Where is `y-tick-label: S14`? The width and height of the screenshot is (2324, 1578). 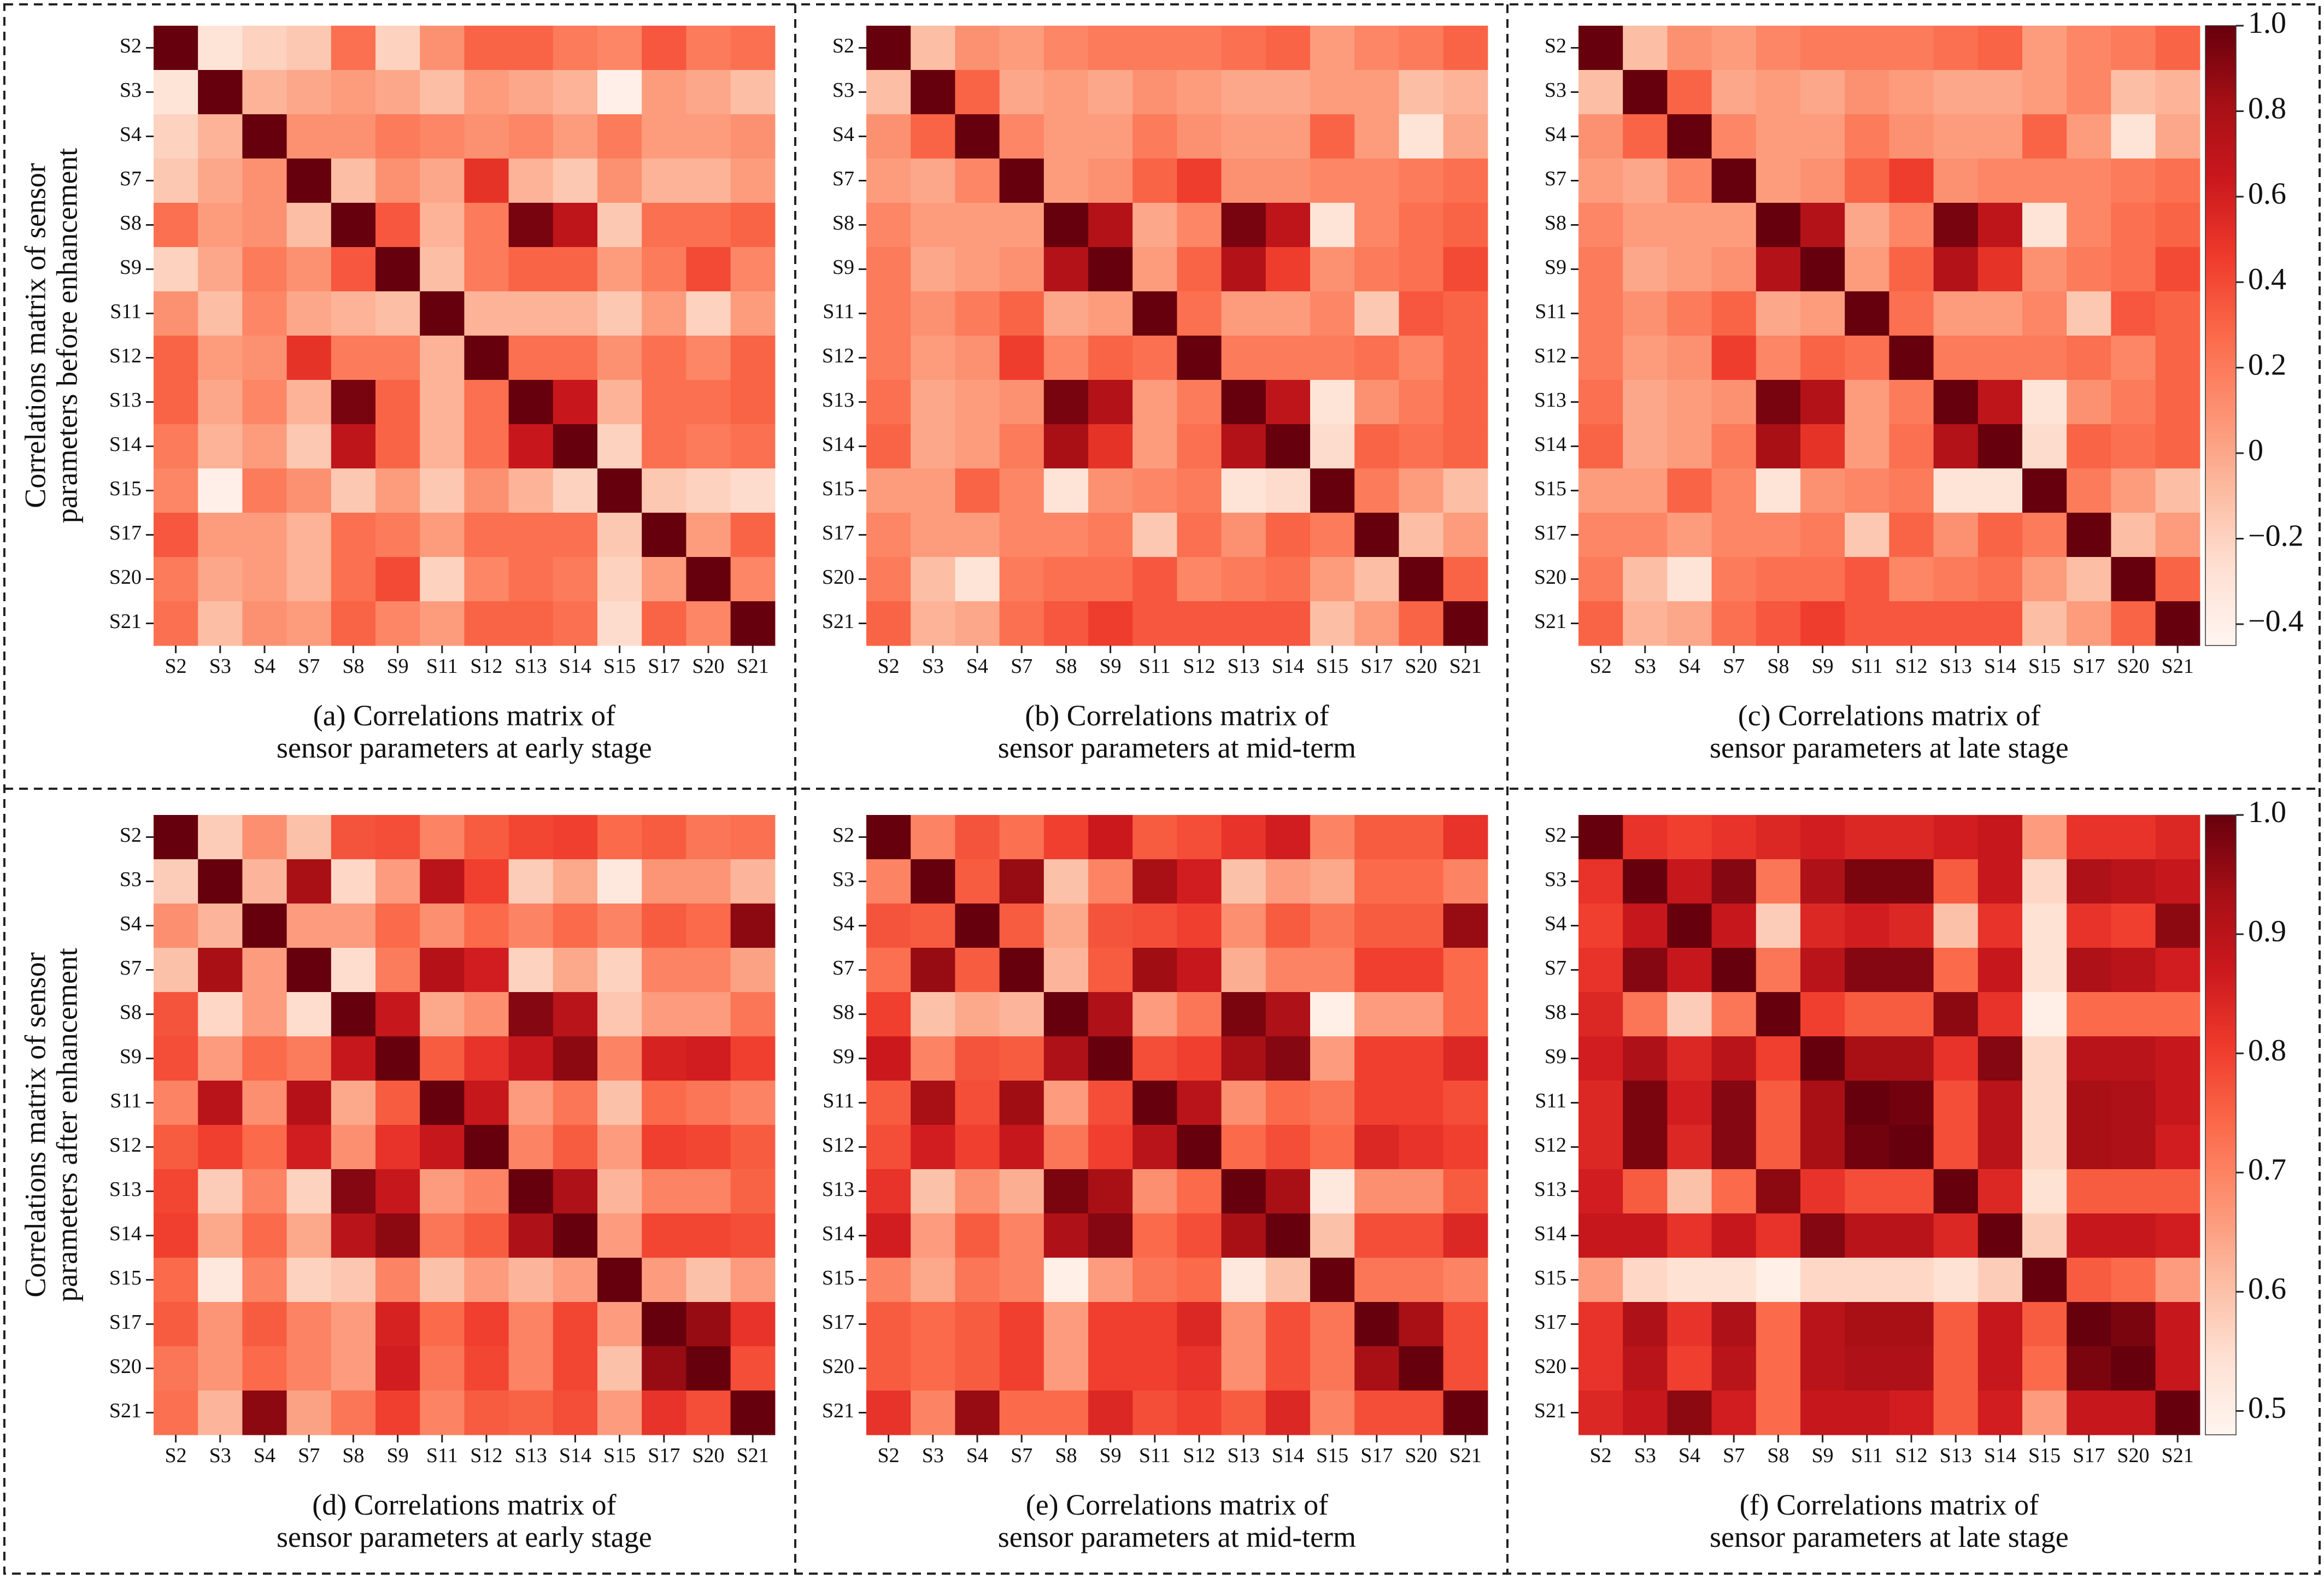 y-tick-label: S14 is located at coordinates (125, 444).